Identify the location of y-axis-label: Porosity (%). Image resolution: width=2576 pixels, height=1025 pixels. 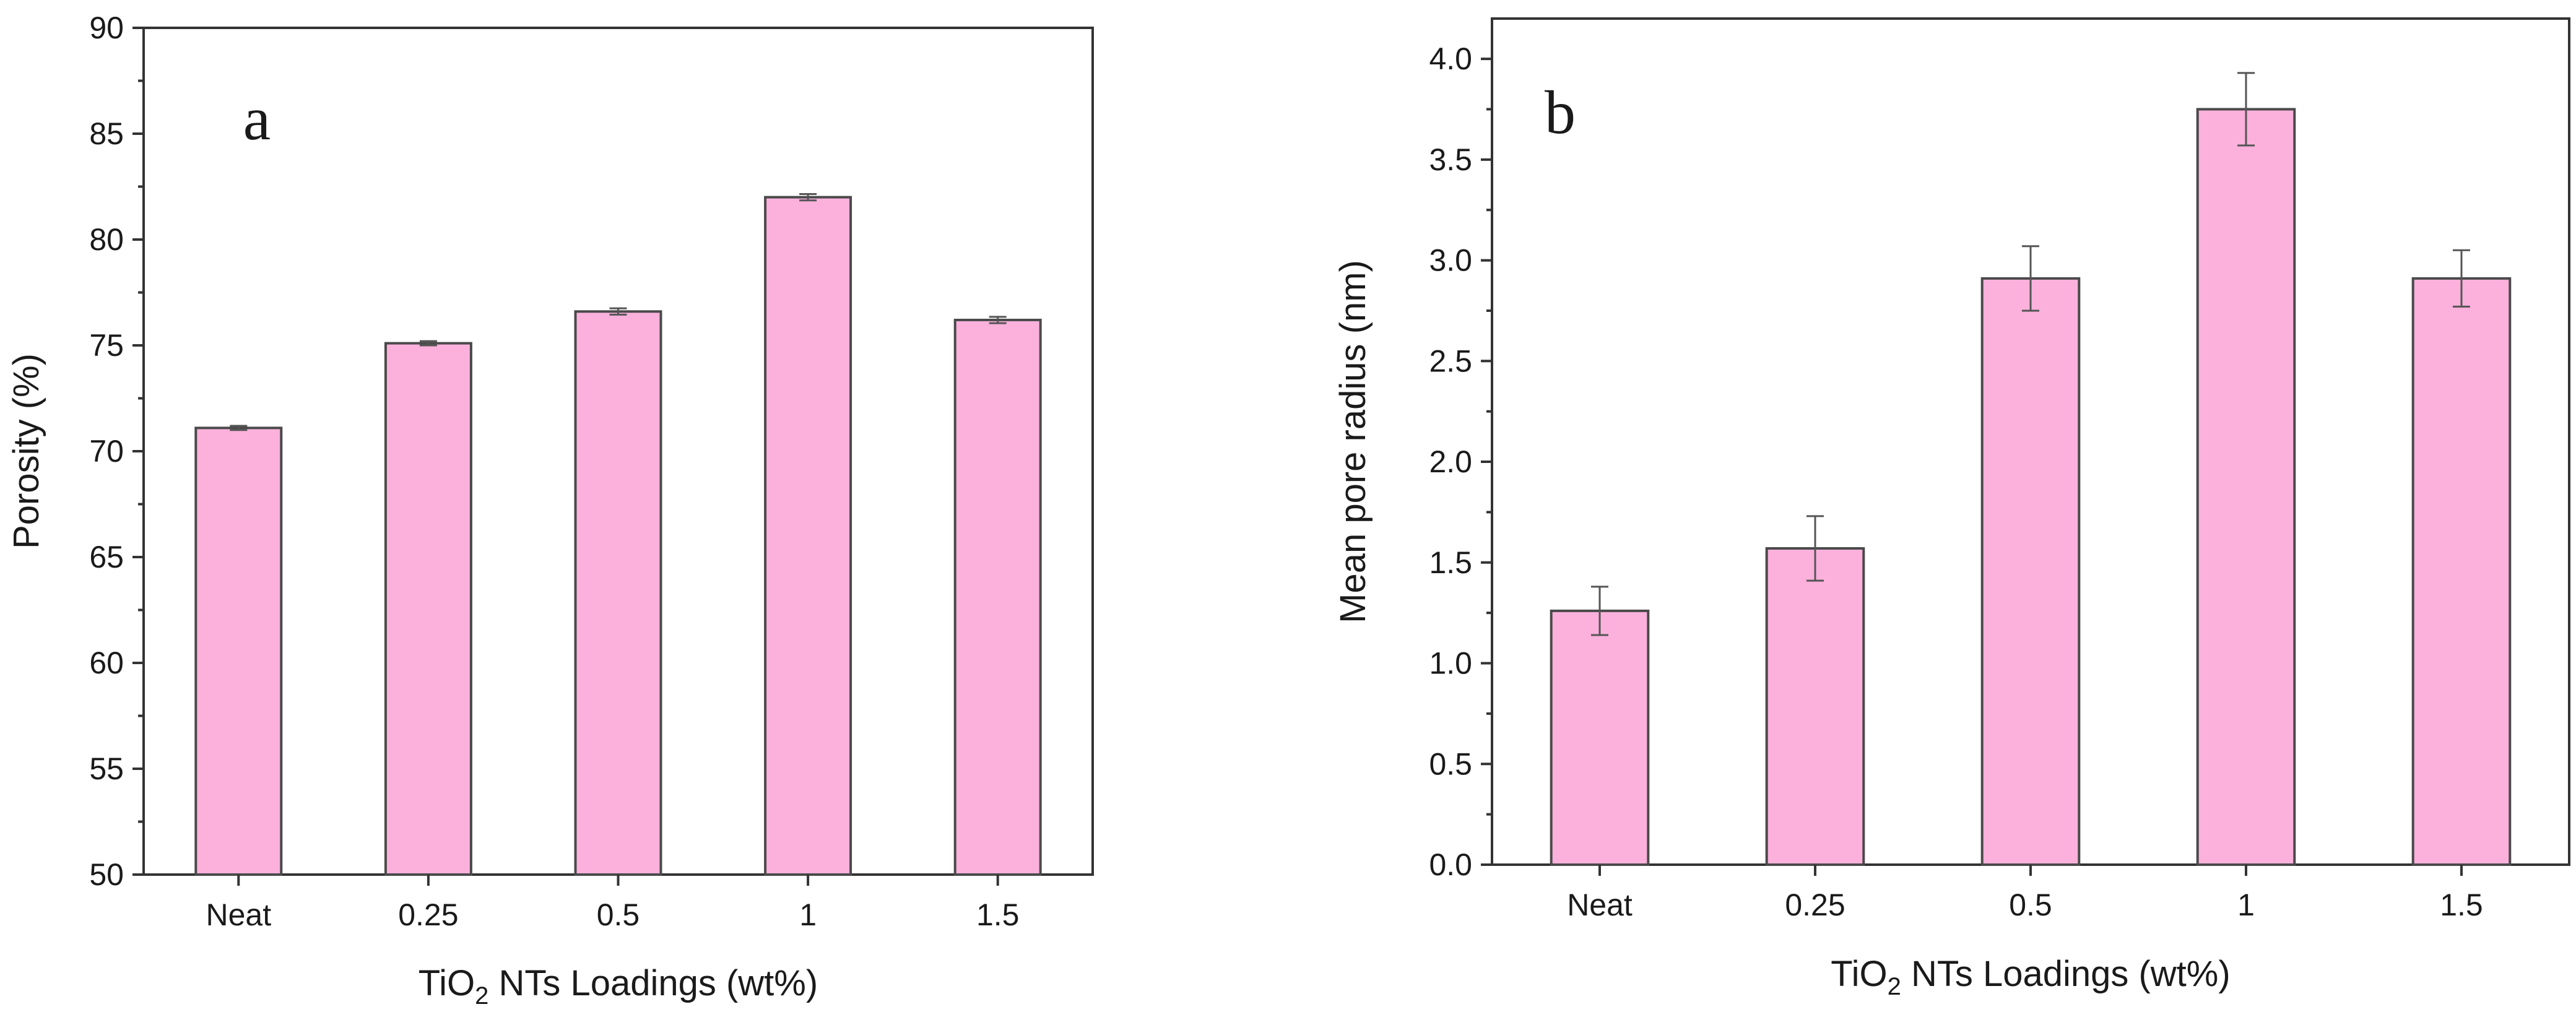
(26, 451).